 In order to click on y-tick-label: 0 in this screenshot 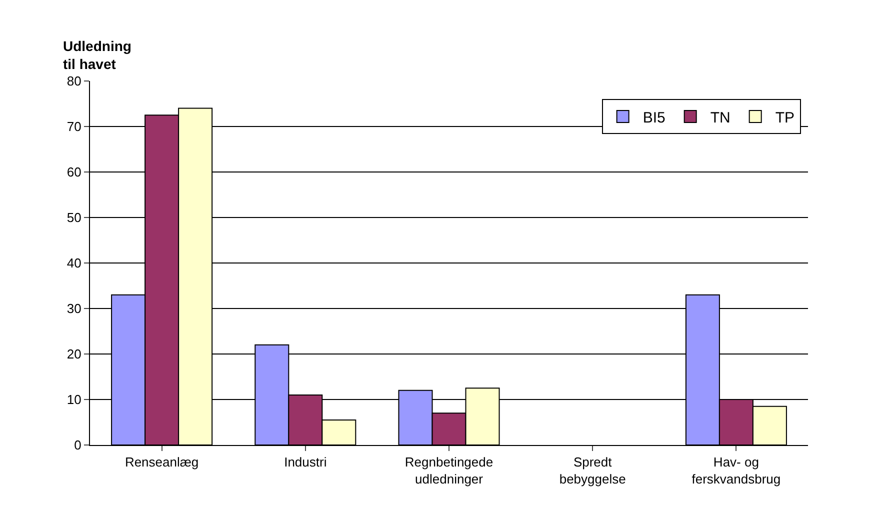, I will do `click(78, 445)`.